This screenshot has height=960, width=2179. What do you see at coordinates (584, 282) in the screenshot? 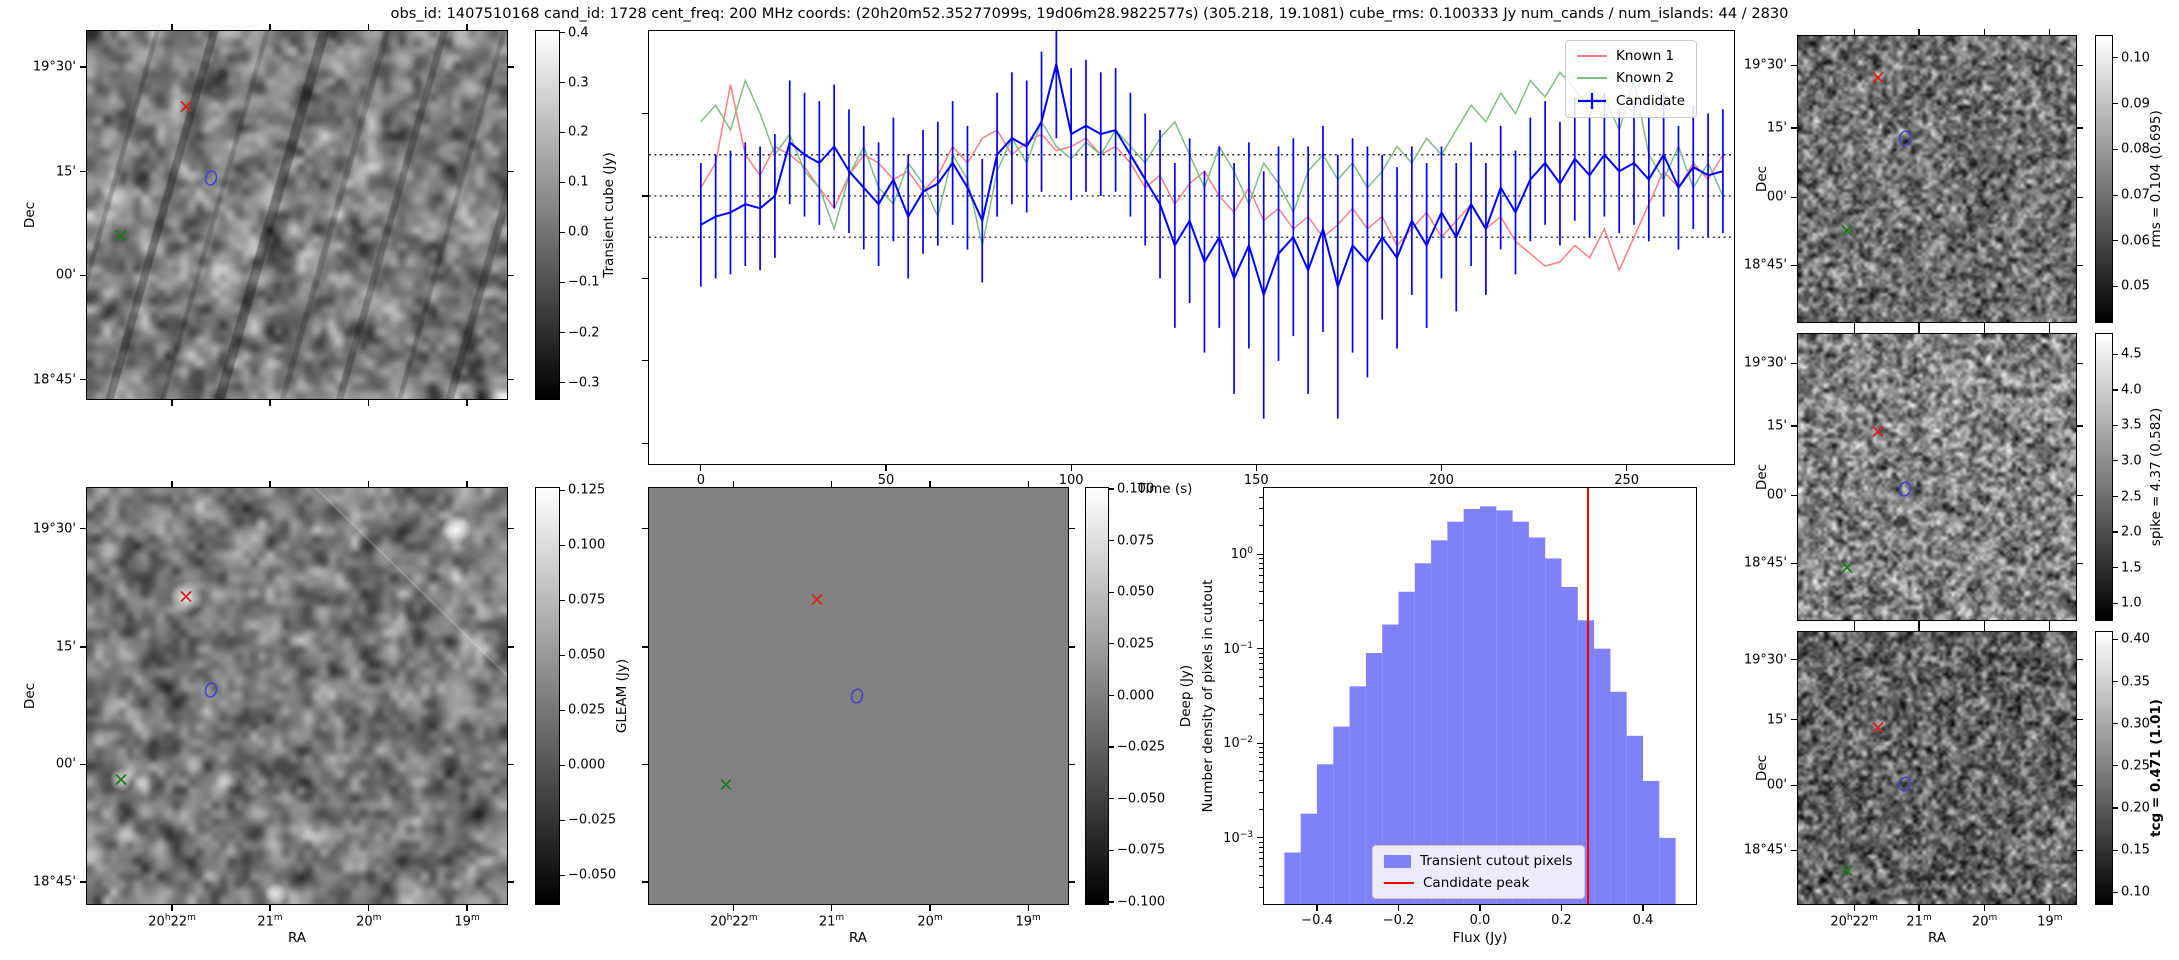
I see `tick-label: −0.1` at bounding box center [584, 282].